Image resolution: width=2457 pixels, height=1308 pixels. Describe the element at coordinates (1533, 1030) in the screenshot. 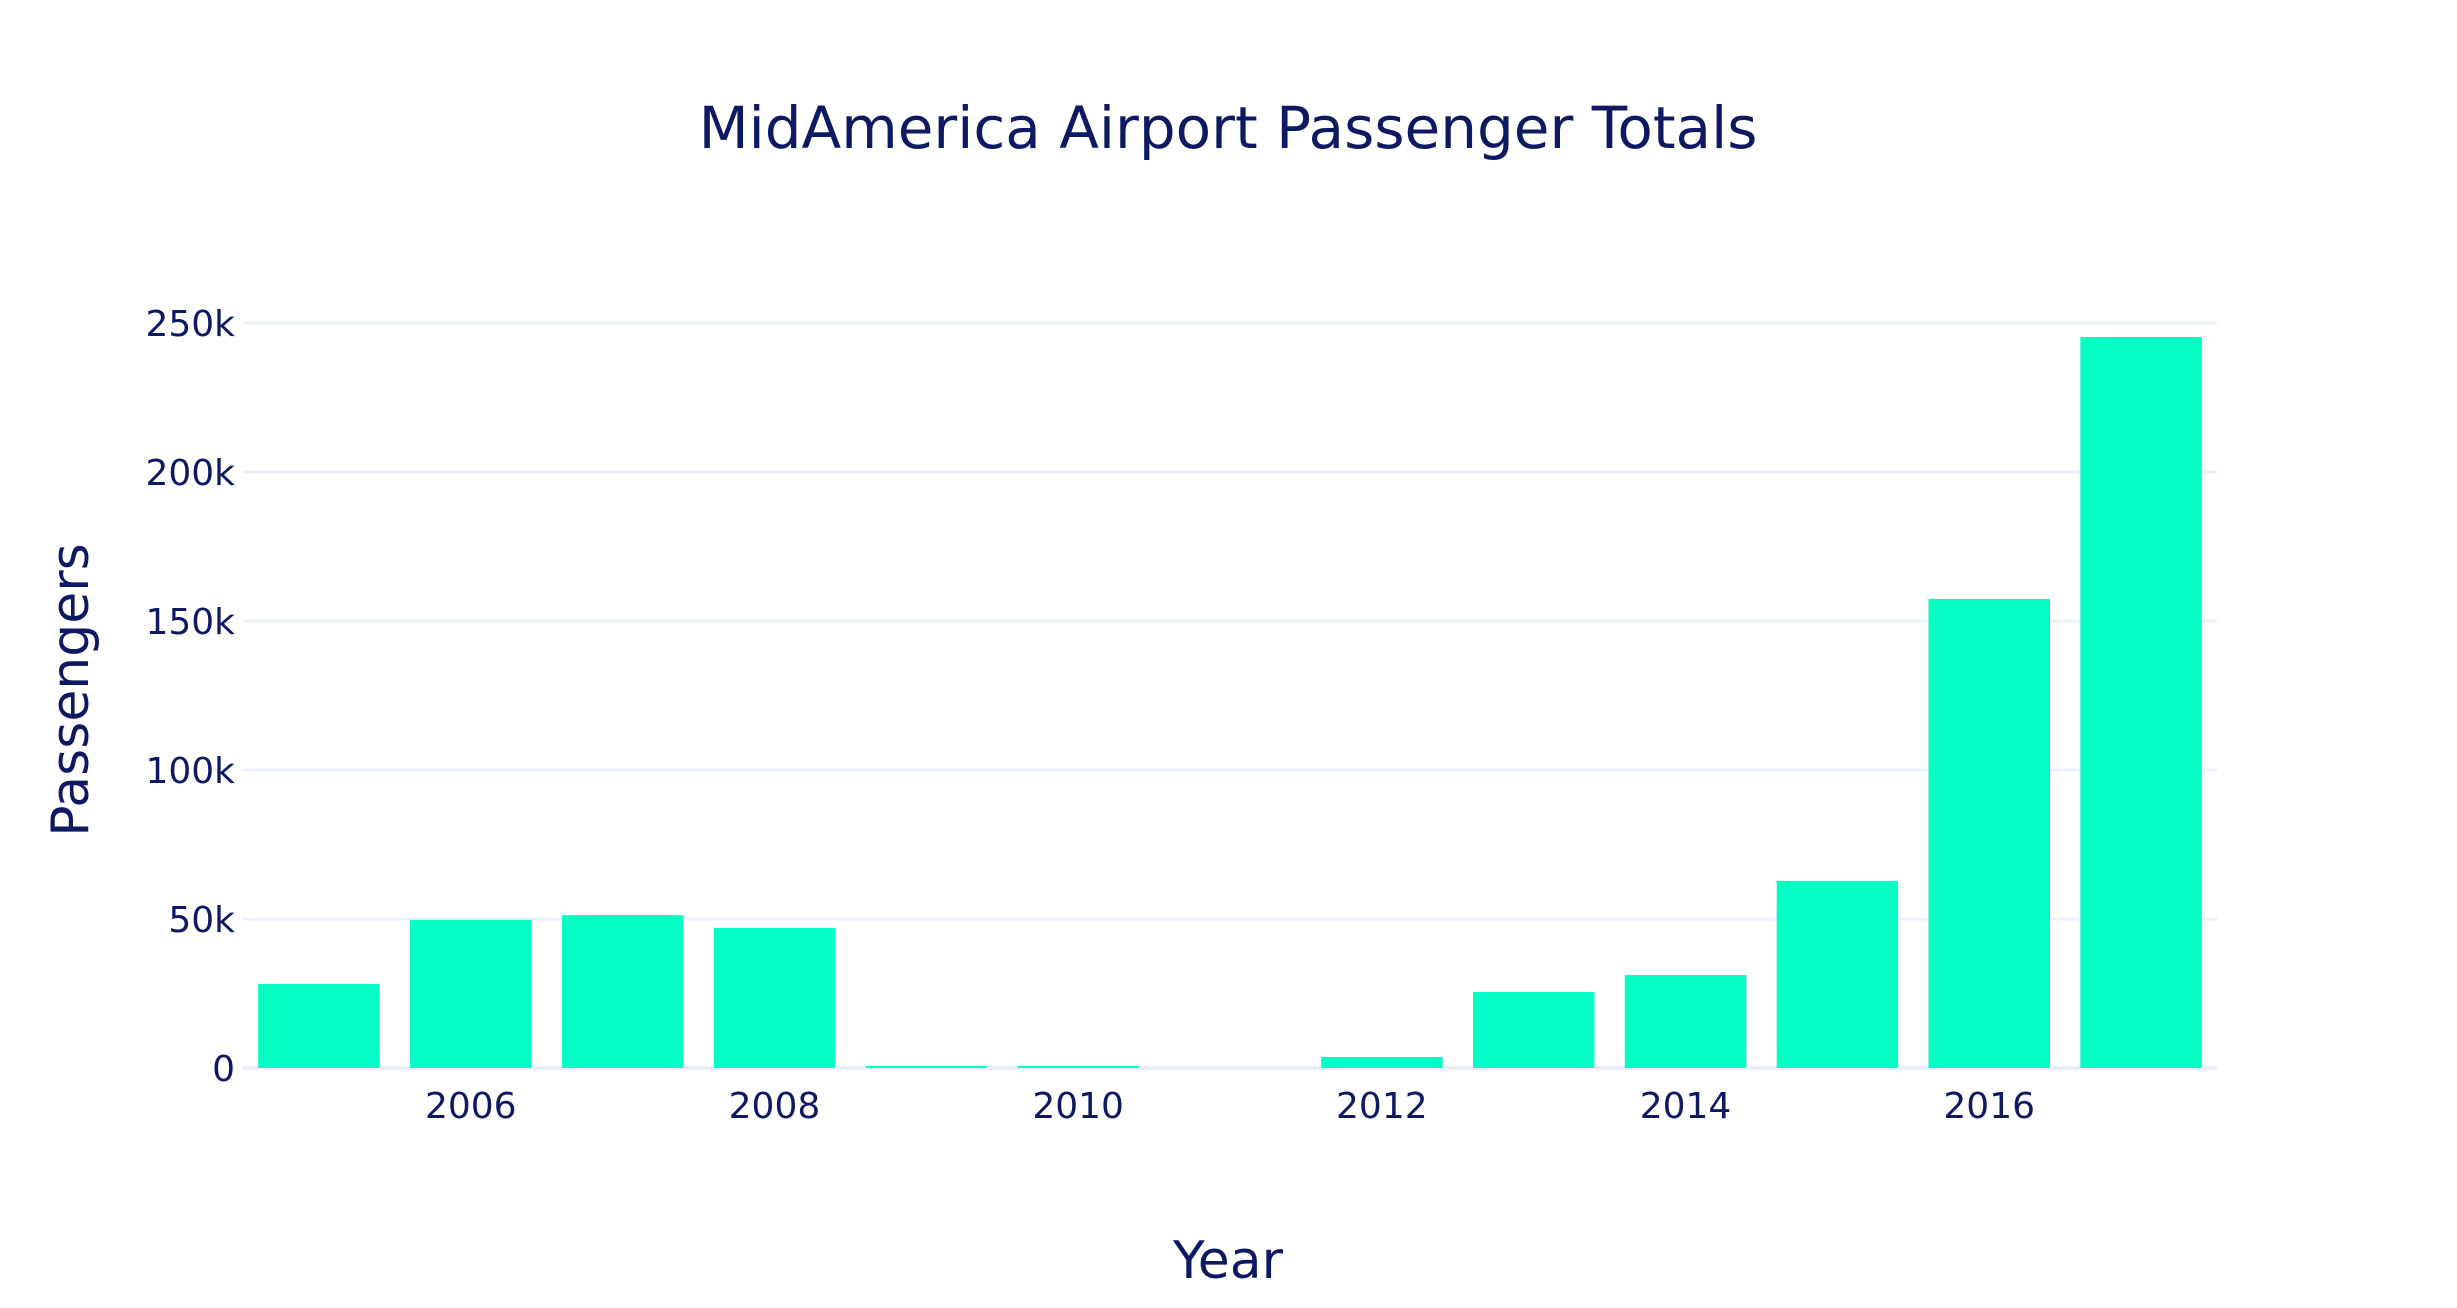

I see `bar-2013` at that location.